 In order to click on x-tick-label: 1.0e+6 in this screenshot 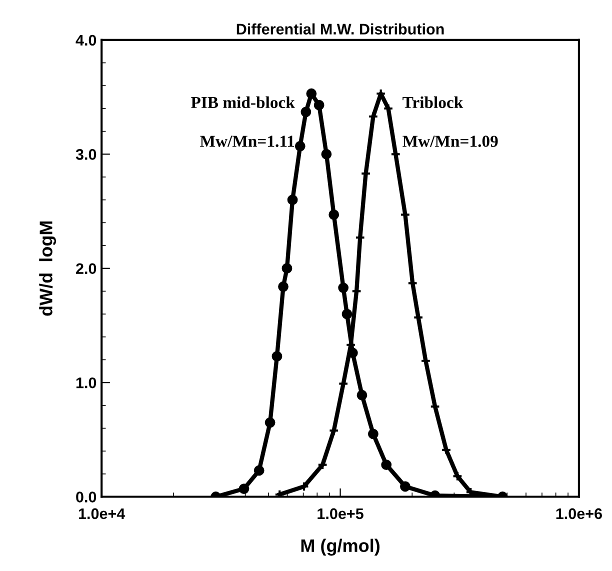, I will do `click(579, 514)`.